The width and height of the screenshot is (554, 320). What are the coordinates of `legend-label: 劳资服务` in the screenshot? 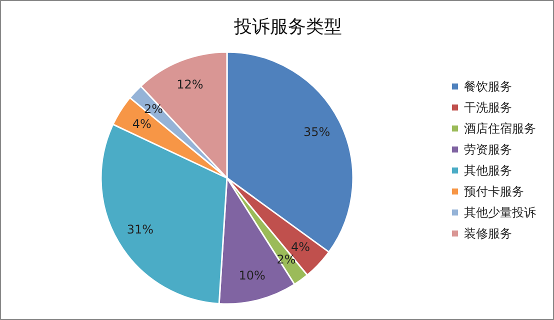 It's located at (488, 149).